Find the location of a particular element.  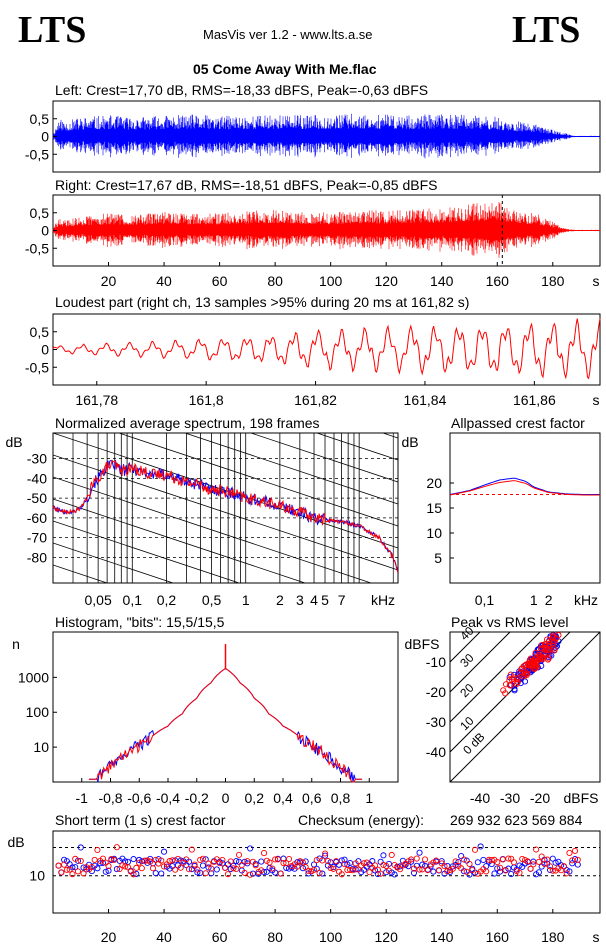

peakrms-xtick-label: -20 is located at coordinates (540, 798).